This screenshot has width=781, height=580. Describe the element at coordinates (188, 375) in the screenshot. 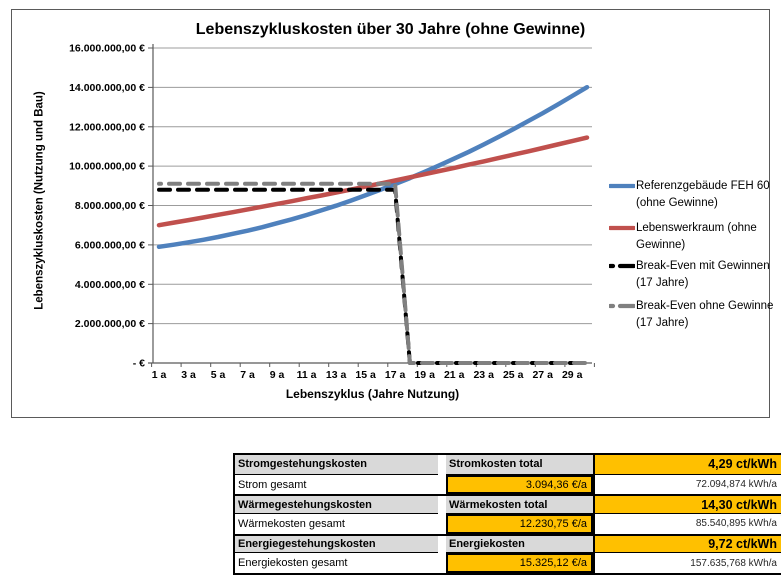

I see `x-tick-label: 3 a` at that location.